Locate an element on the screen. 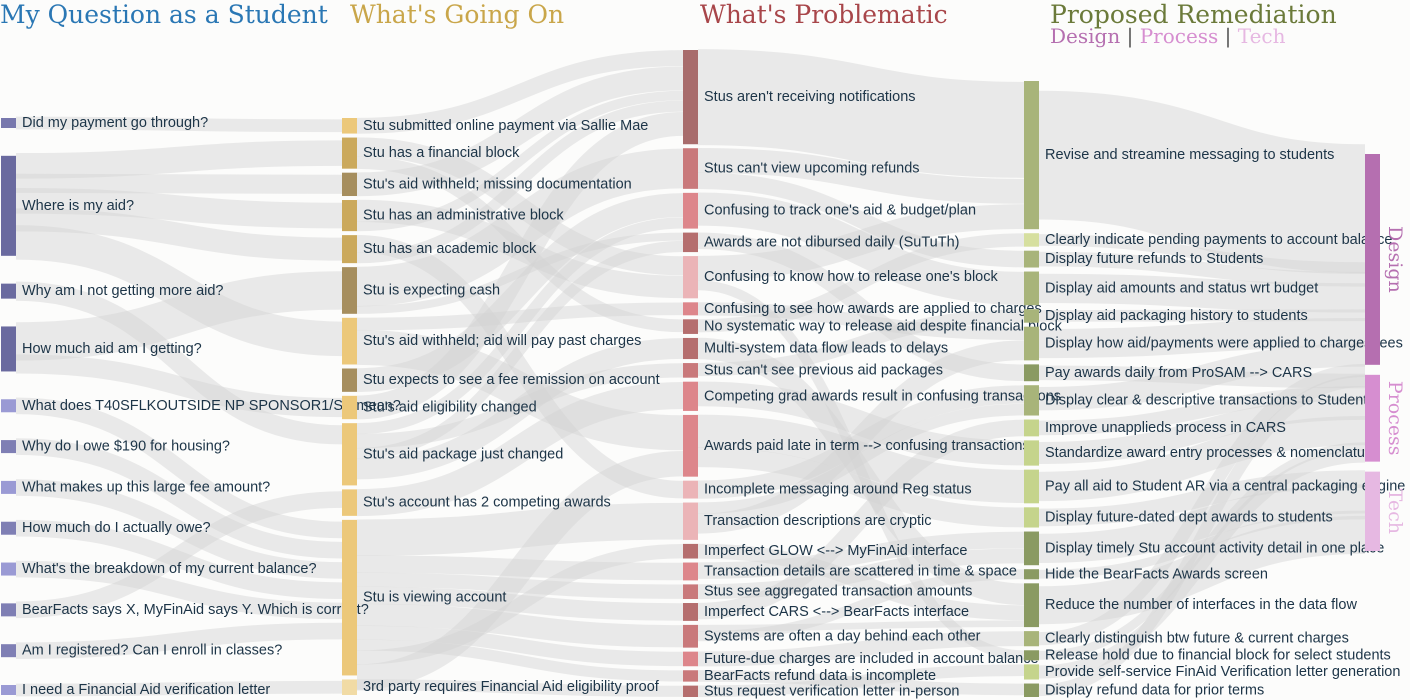  node-label-q-5: Why do I owe $190 for housing? is located at coordinates (126, 447).